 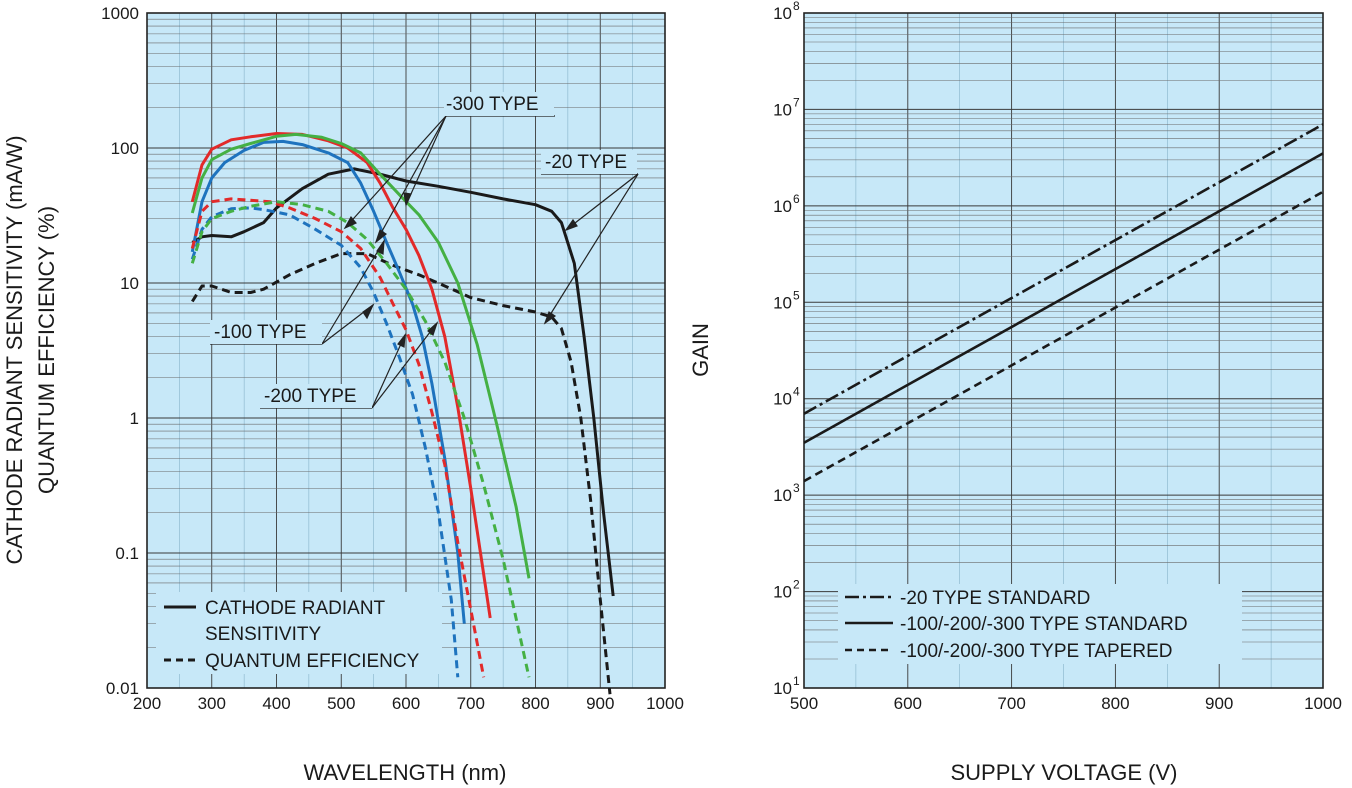 I want to click on series-line: -100/-200/-300 TYPE TAPERED, so click(x=1063, y=336).